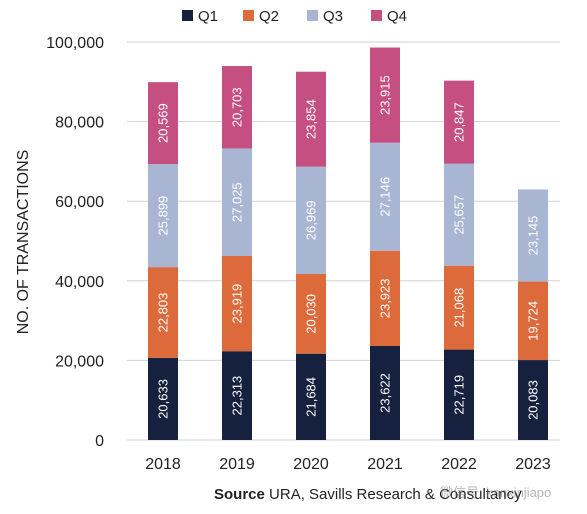 The width and height of the screenshot is (587, 514). I want to click on data-label: 23,854, so click(311, 119).